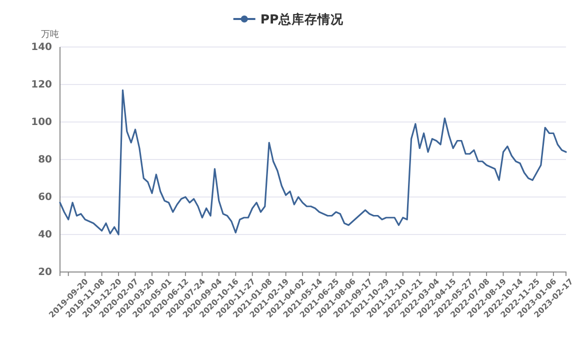  What do you see at coordinates (41, 122) in the screenshot?
I see `y-tick-label: 100` at bounding box center [41, 122].